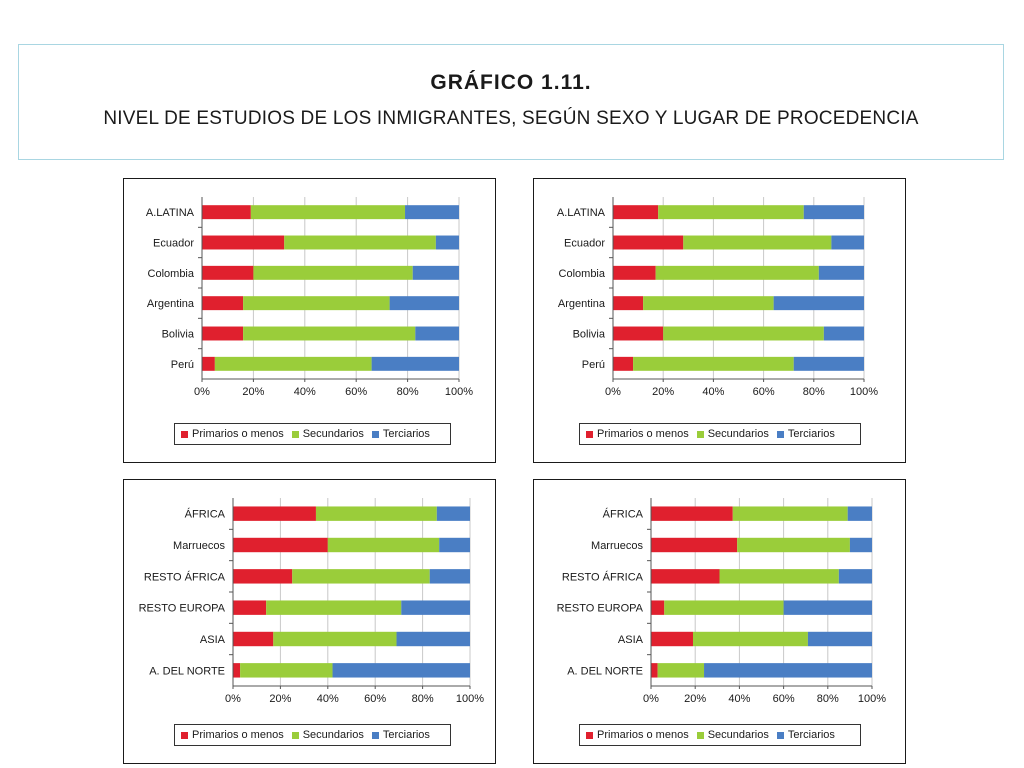 The width and height of the screenshot is (1024, 768). What do you see at coordinates (187, 671) in the screenshot?
I see `category-label: A. DEL NORTE` at bounding box center [187, 671].